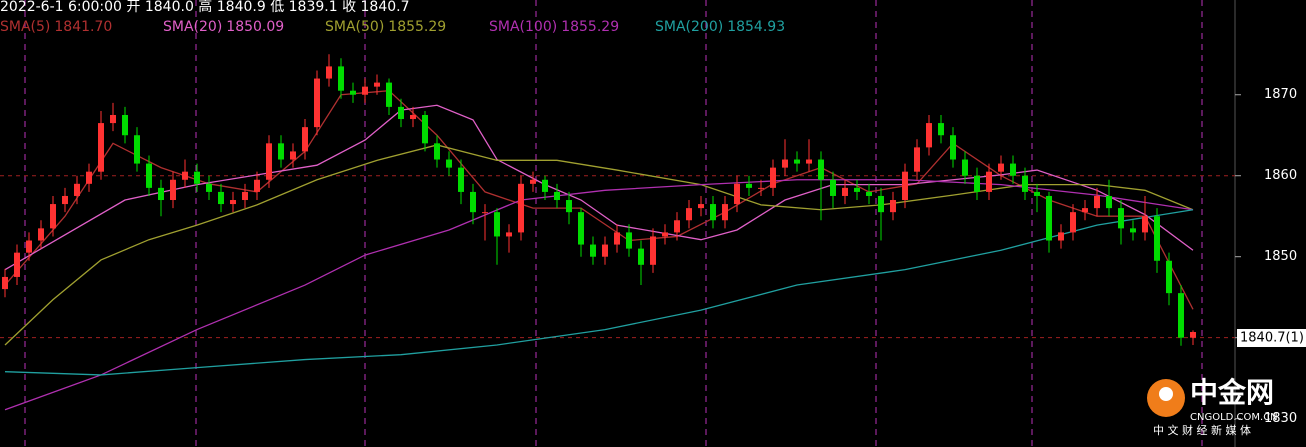 This screenshot has height=447, width=1306. What do you see at coordinates (83, 27) in the screenshot?
I see `legend-value: 1841.70` at bounding box center [83, 27].